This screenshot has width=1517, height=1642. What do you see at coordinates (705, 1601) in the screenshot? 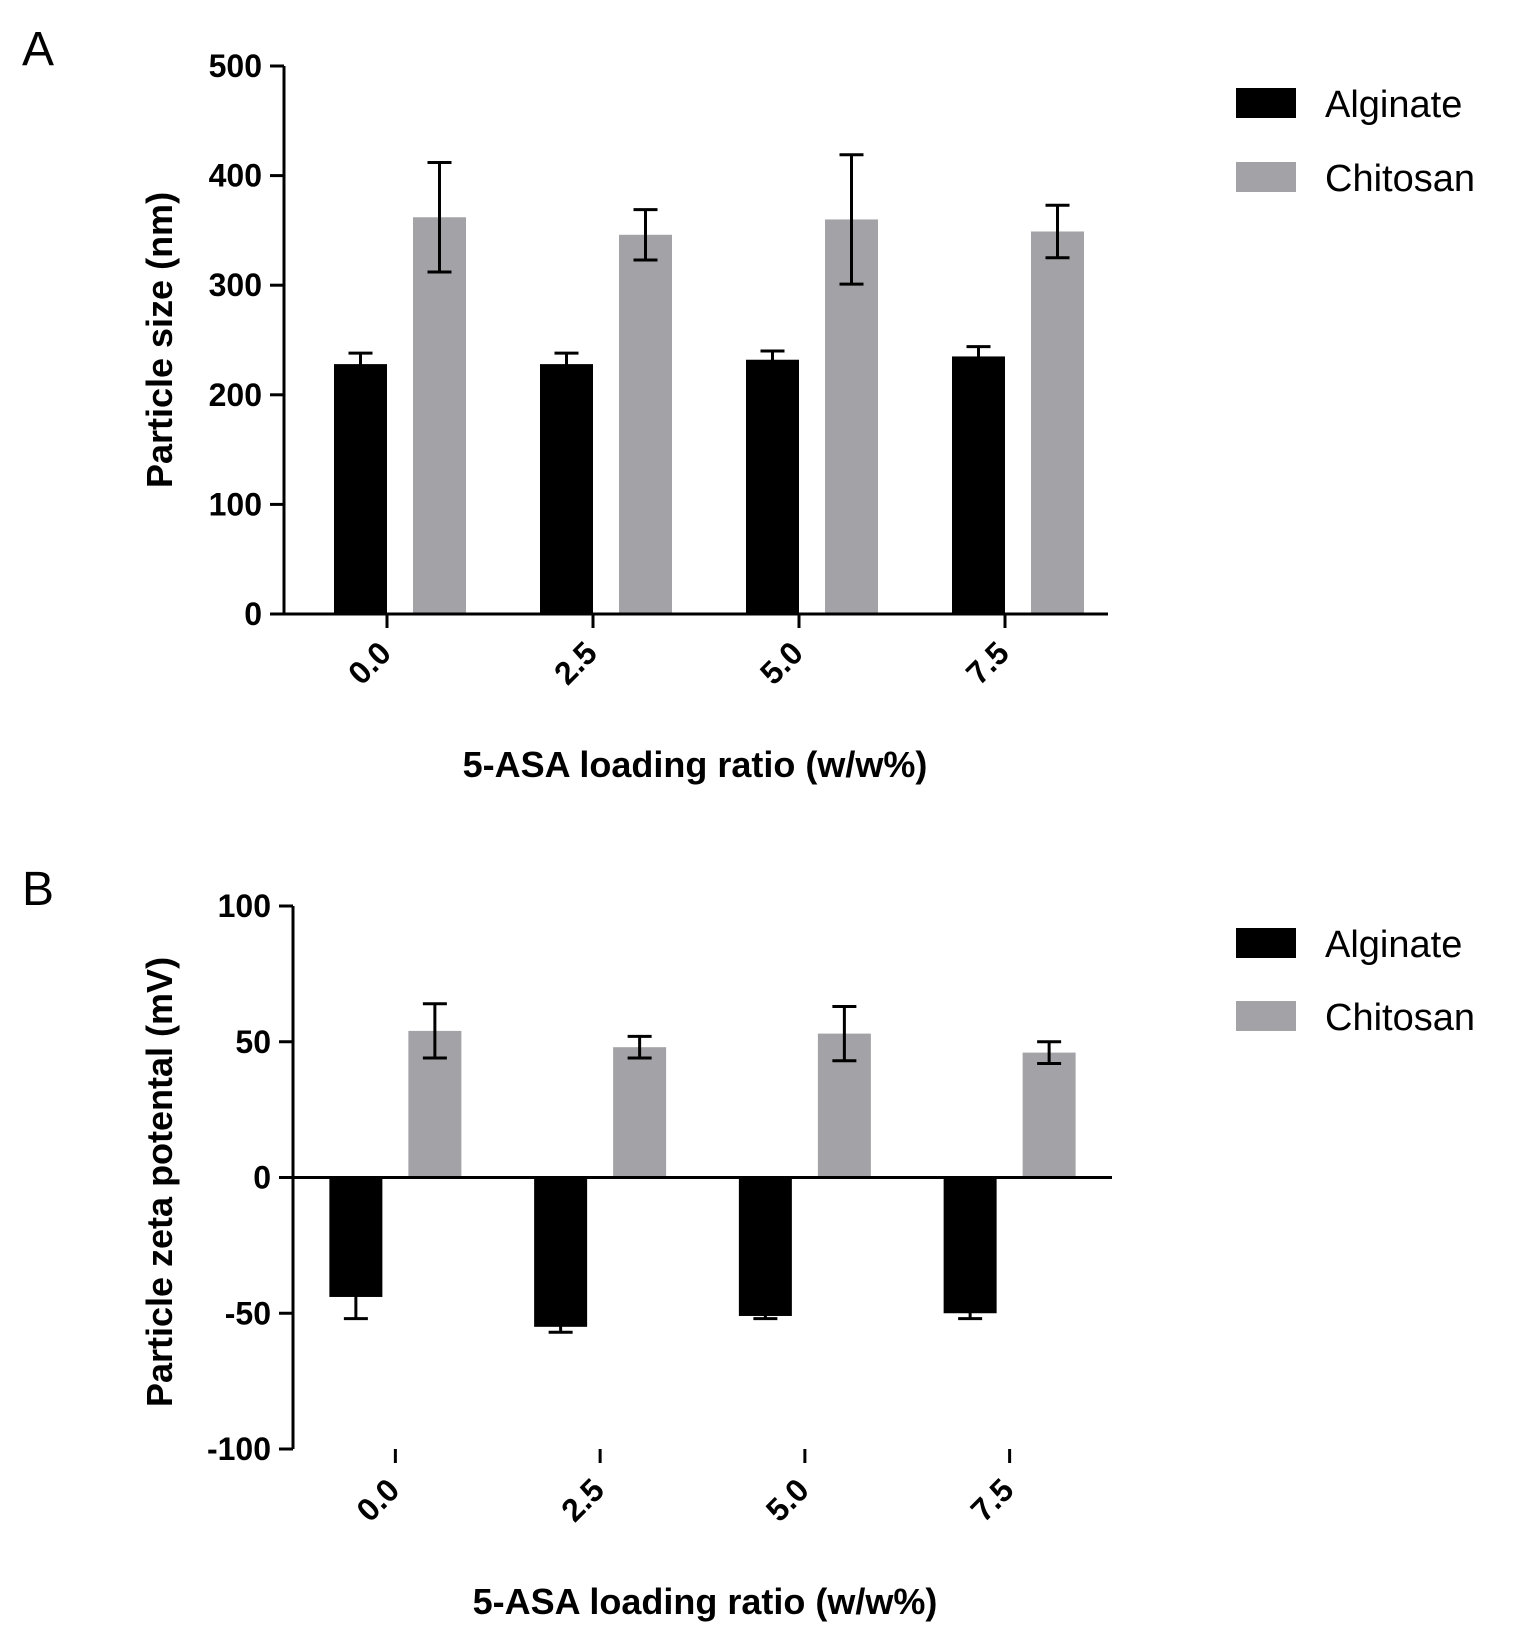
I see `x-axis-title-b: 5-ASA loading ratio (w/w%)` at bounding box center [705, 1601].